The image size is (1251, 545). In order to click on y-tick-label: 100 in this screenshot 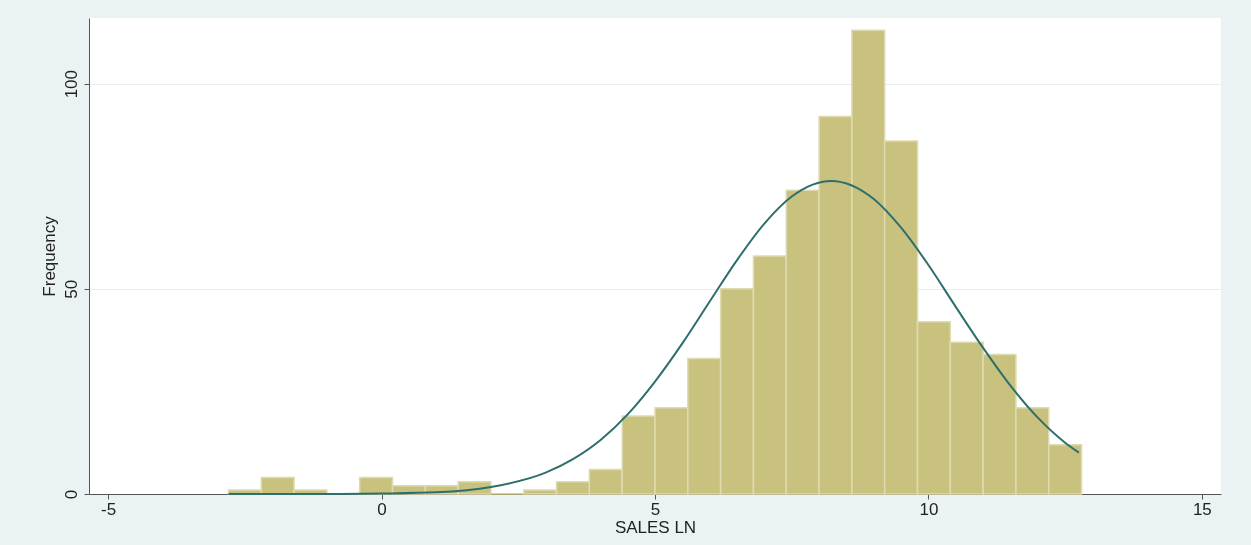, I will do `click(71, 84)`.